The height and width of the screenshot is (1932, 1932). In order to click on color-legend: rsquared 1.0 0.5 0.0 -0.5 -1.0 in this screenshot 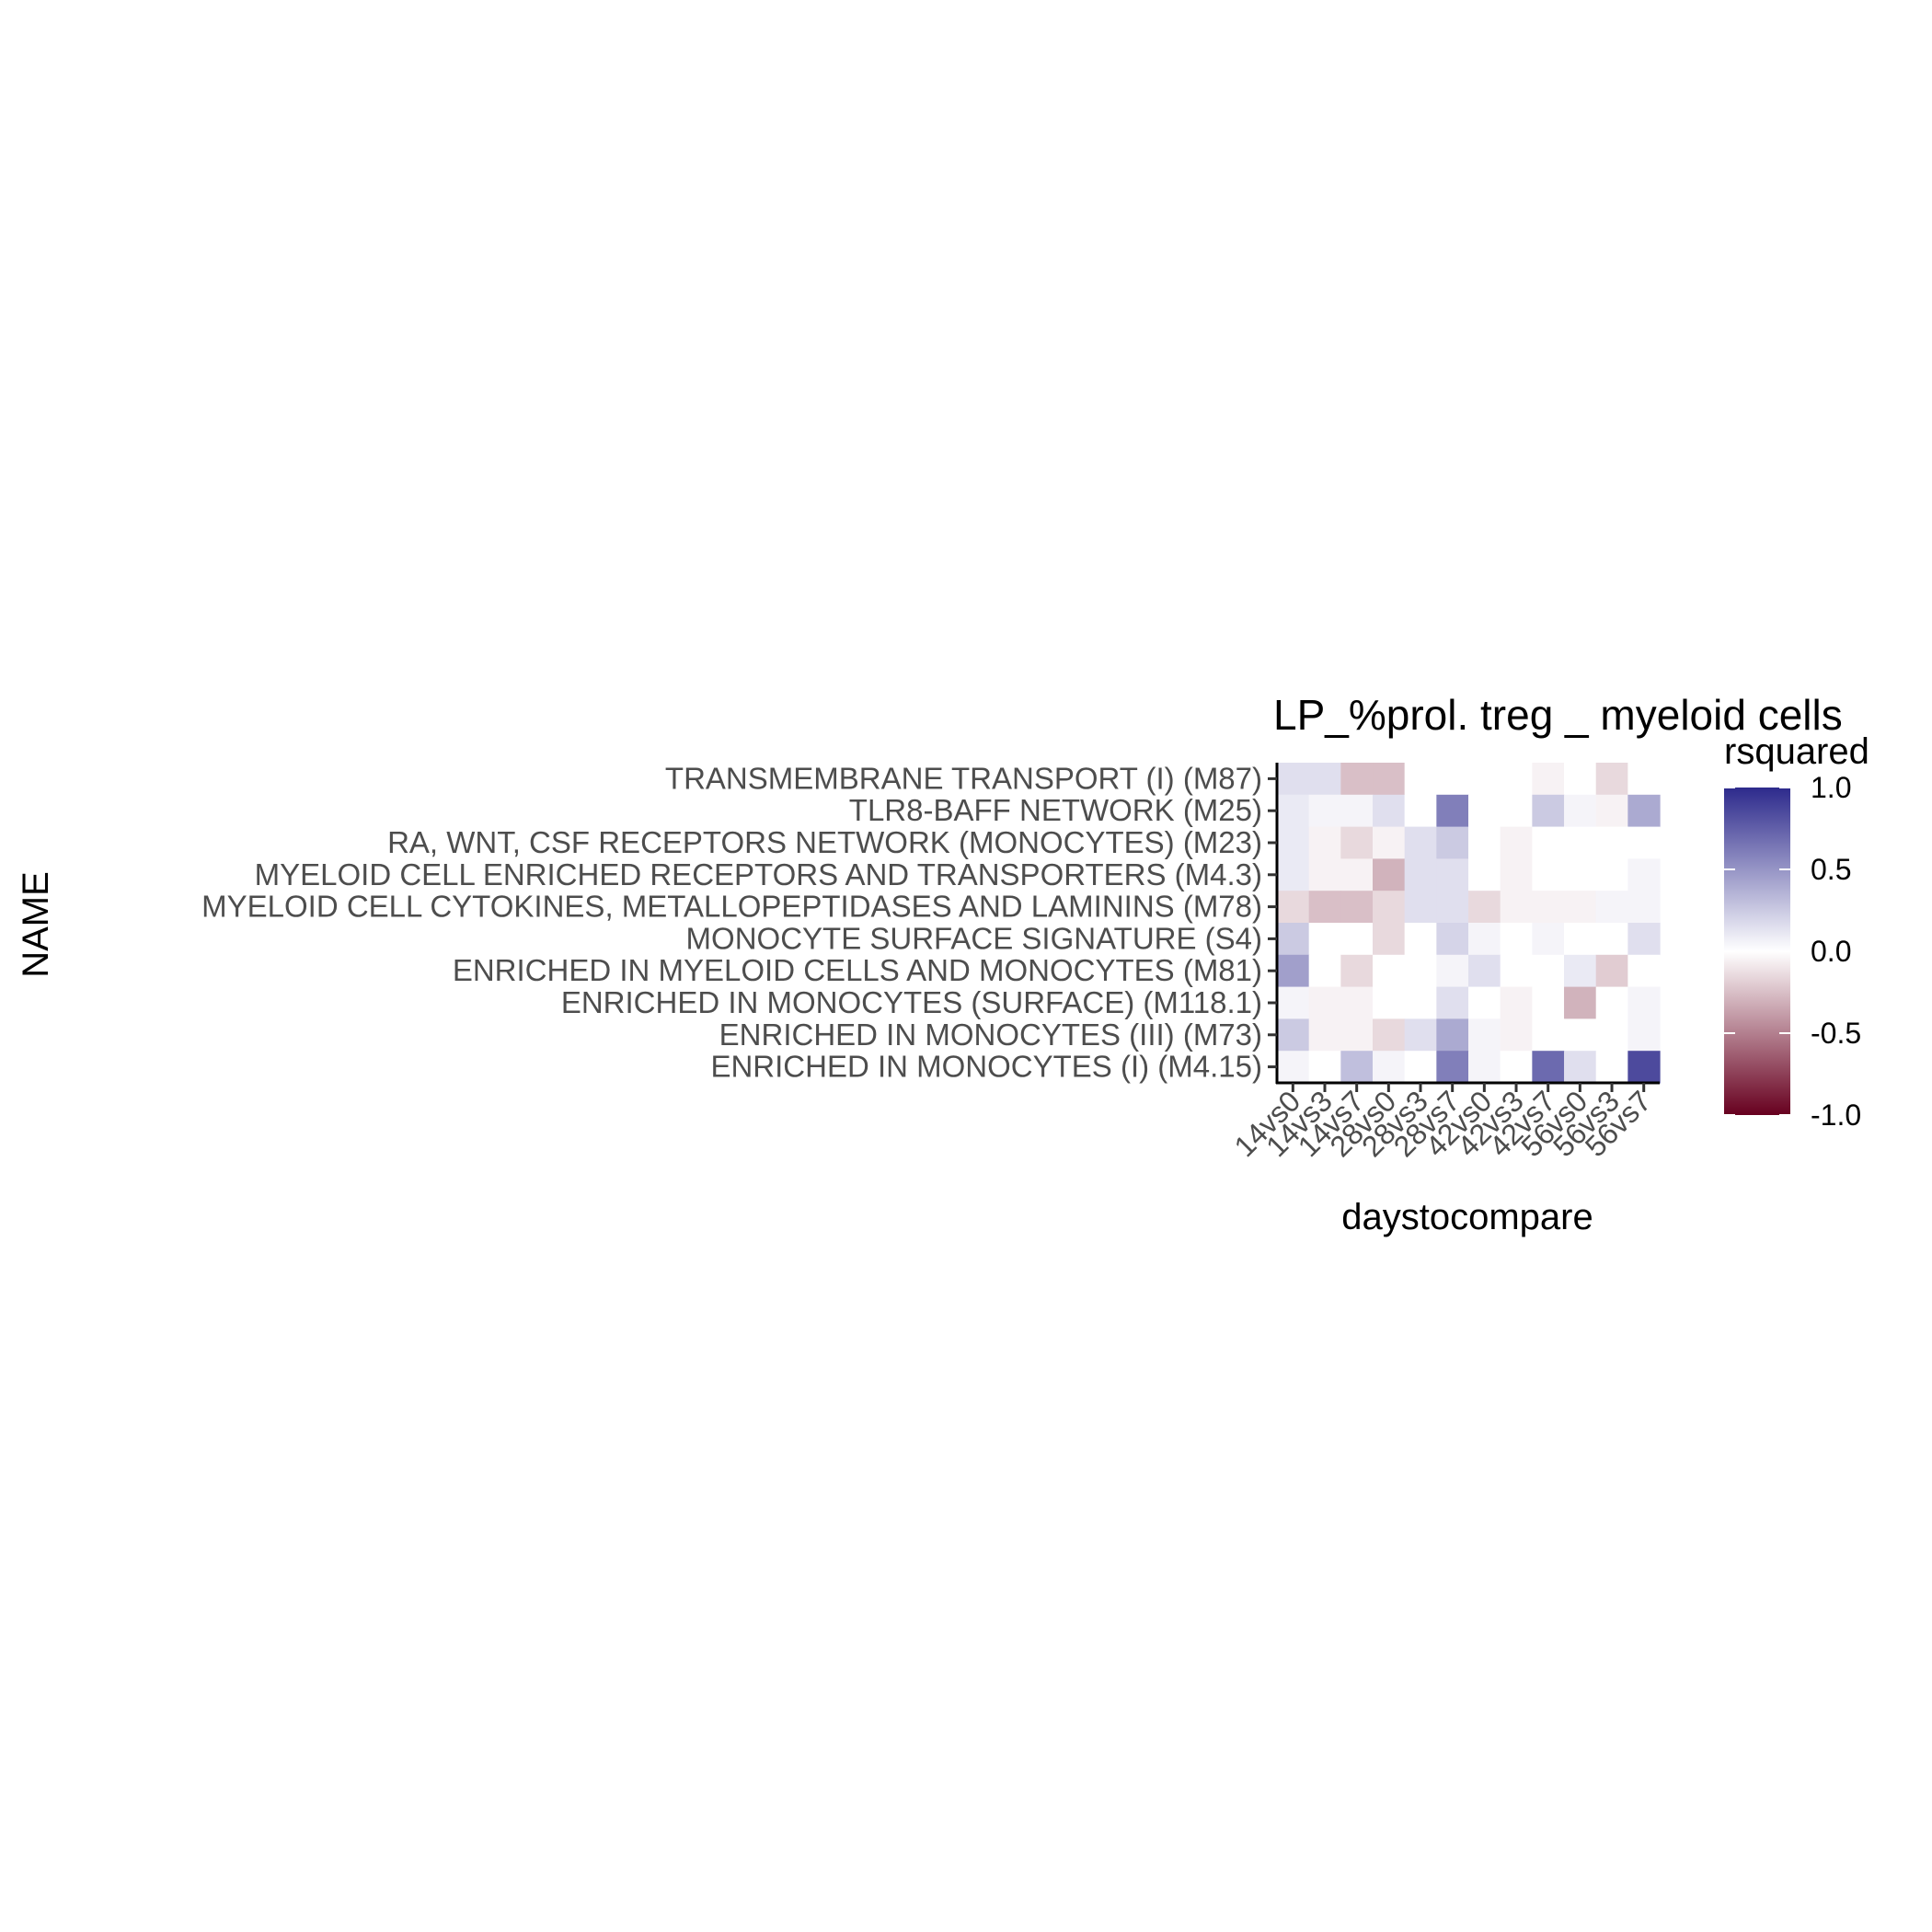, I will do `click(1796, 931)`.